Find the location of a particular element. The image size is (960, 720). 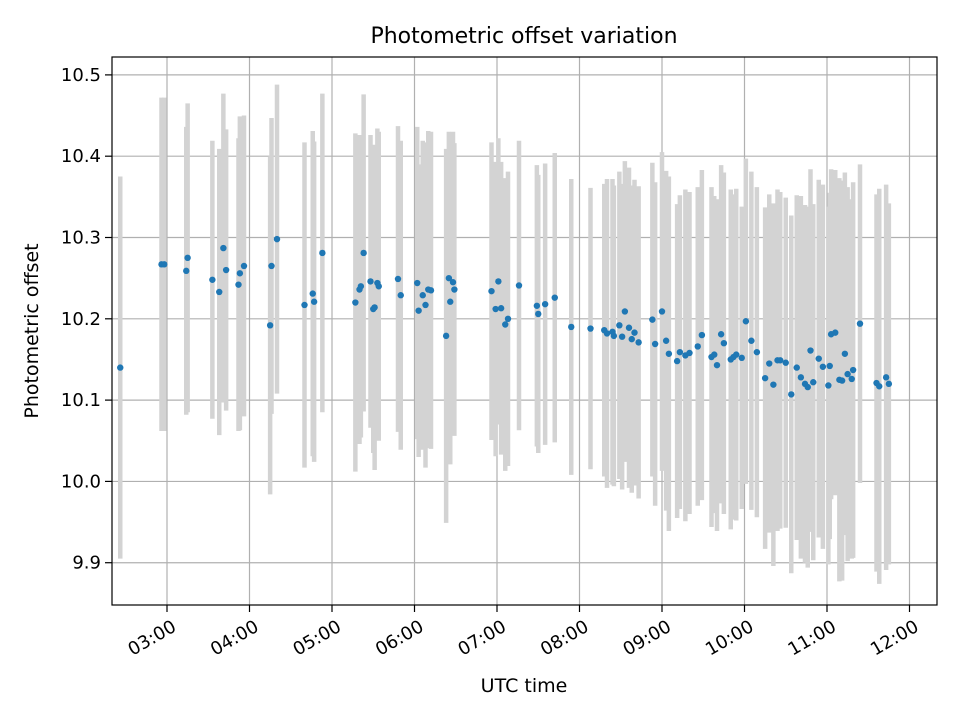

y-tick-label: 10.1 is located at coordinates (81, 400).